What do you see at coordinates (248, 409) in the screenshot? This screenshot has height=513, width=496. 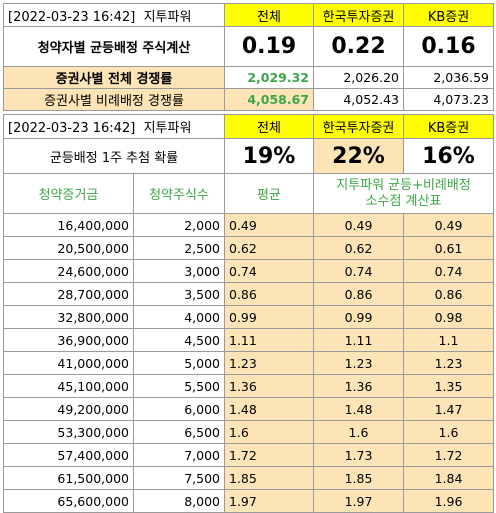 I see `table-row: 49,200,000 6,000 1.48 1.48 1.47` at bounding box center [248, 409].